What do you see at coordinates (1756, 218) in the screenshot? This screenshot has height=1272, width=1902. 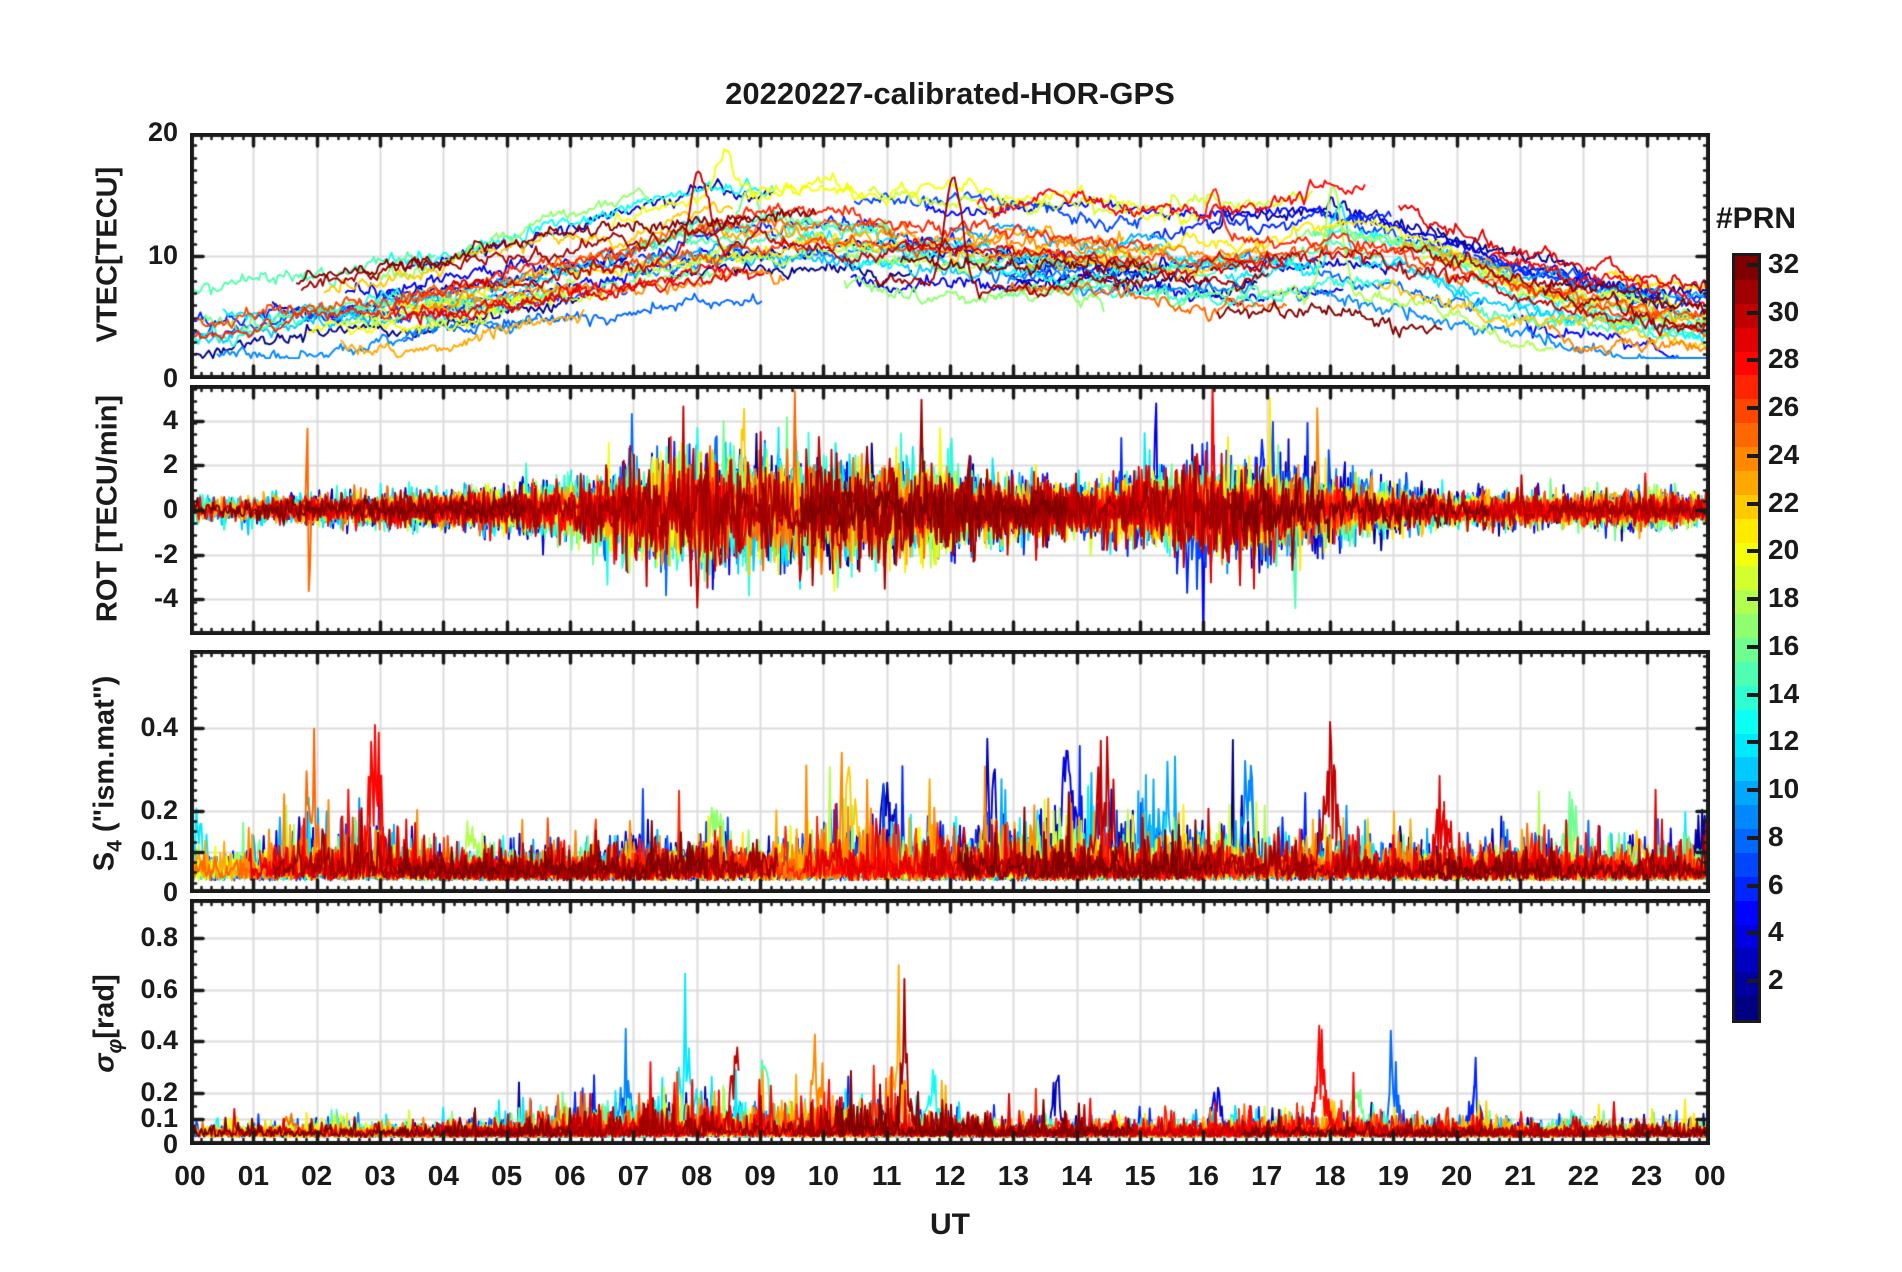 I see `colorbar-title: #PRN` at bounding box center [1756, 218].